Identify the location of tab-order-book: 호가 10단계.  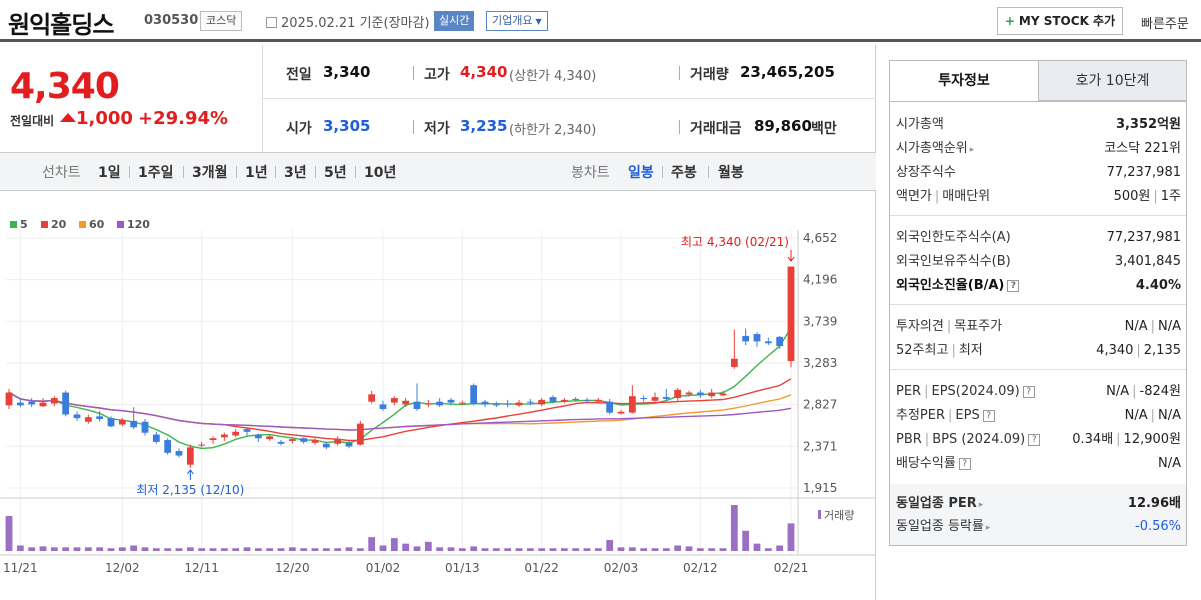
(1112, 80).